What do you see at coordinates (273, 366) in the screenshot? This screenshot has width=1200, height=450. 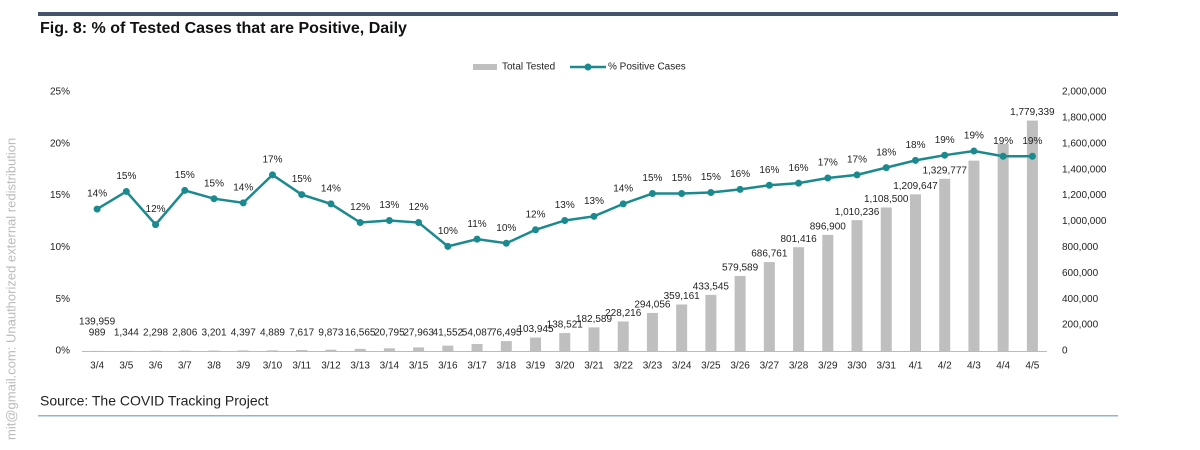 I see `x-tick-label: 3/10` at bounding box center [273, 366].